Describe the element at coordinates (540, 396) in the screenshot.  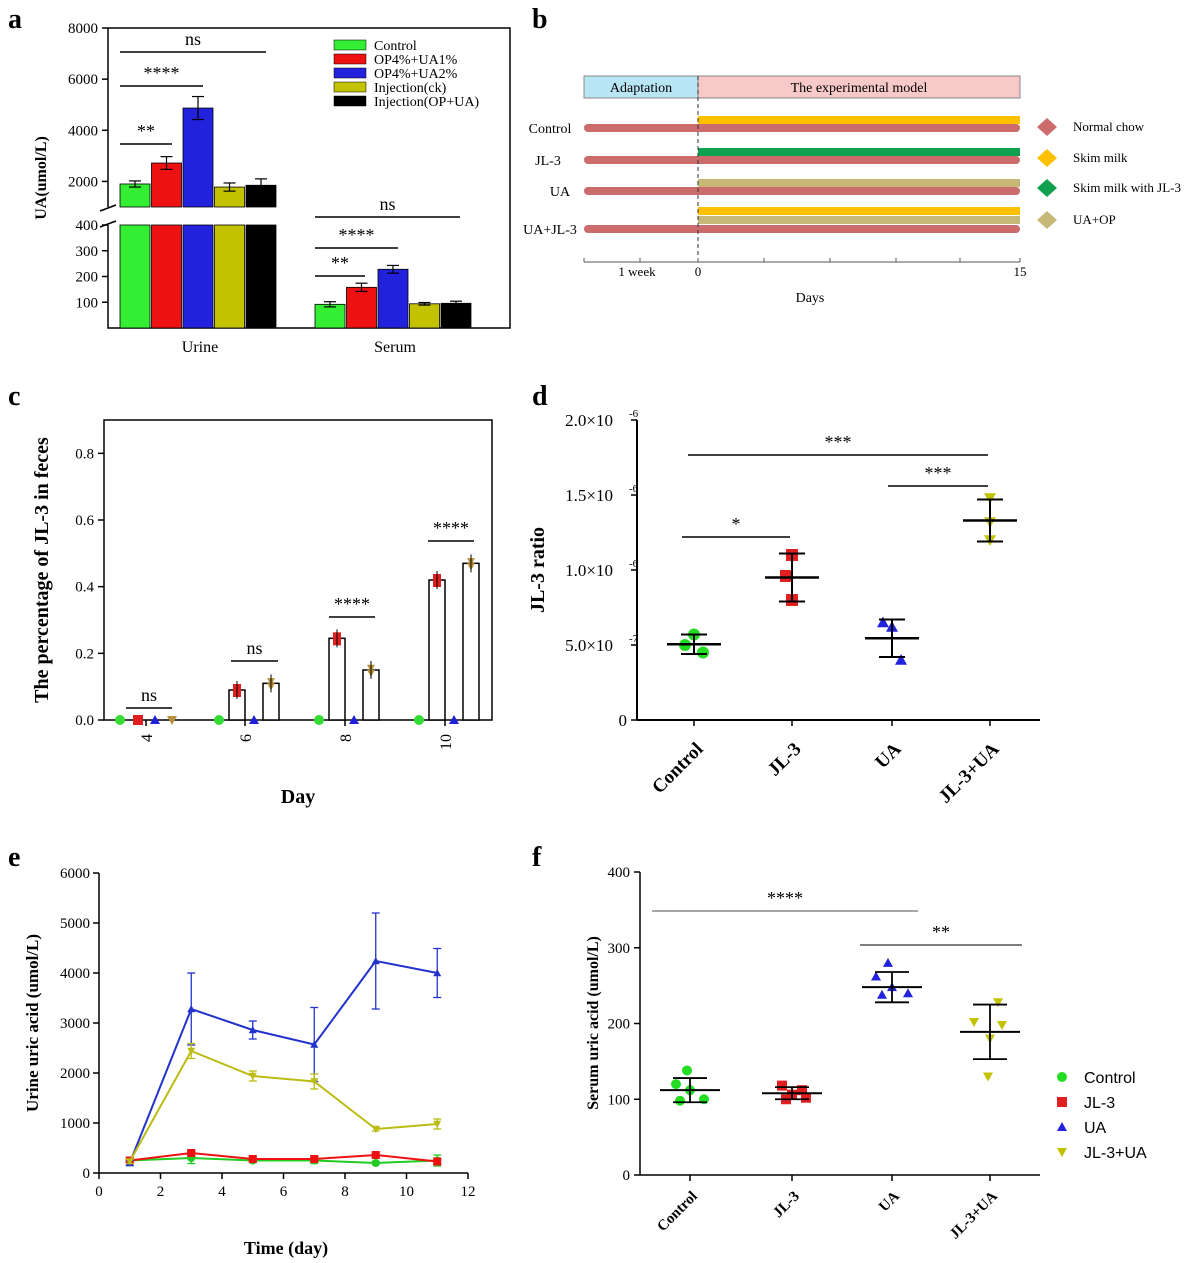
I see `panel-letter-d: d` at that location.